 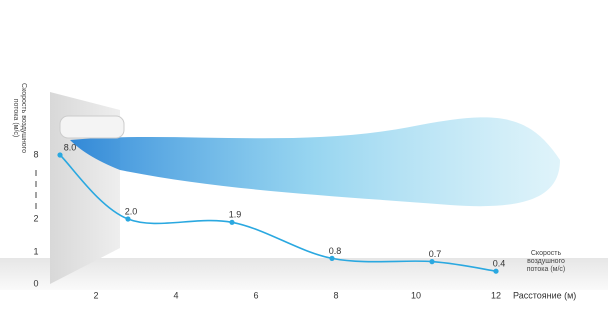 What do you see at coordinates (235, 215) in the screenshot?
I see `data-label: 1.9` at bounding box center [235, 215].